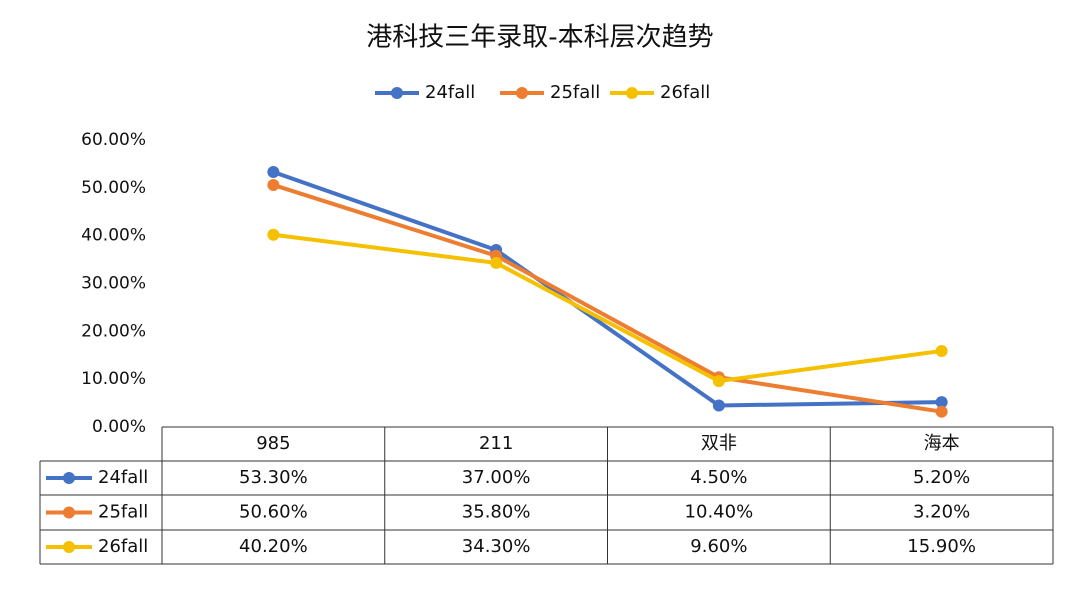 Image resolution: width=1080 pixels, height=591 pixels. What do you see at coordinates (119, 427) in the screenshot?
I see `y-tick-label: 0.00%` at bounding box center [119, 427].